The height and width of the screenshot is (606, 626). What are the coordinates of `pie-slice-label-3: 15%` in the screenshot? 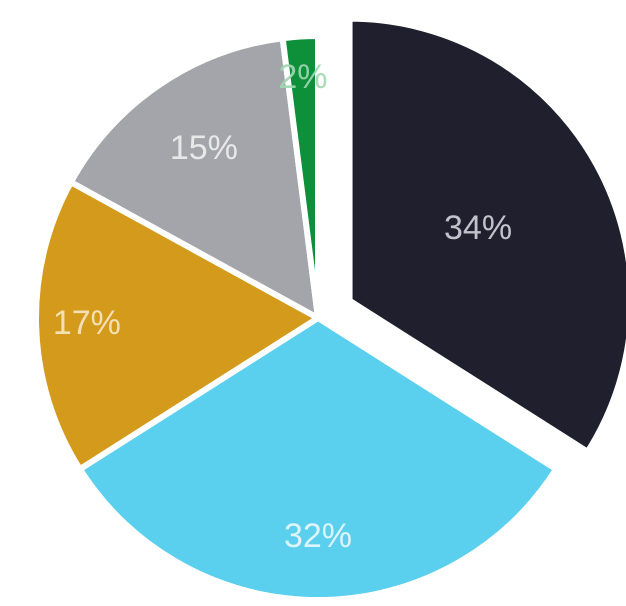 It's located at (204, 148).